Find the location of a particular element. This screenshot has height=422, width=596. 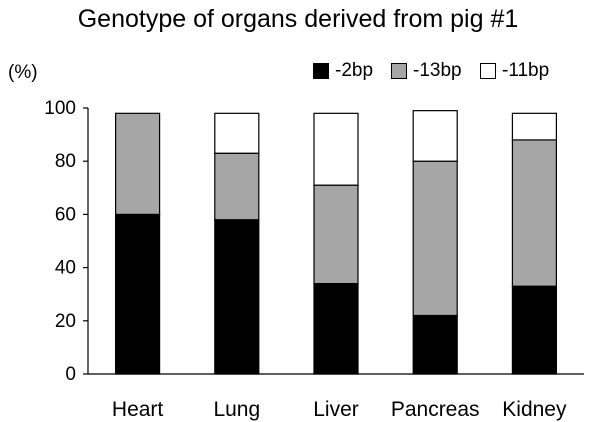

legend-item-11bp: -11bp is located at coordinates (514, 71).